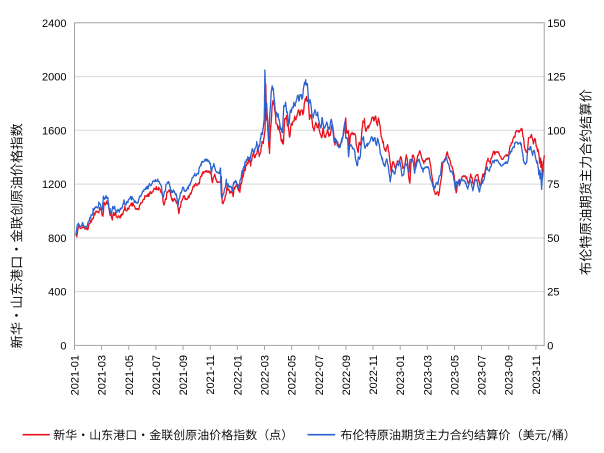 Image resolution: width=604 pixels, height=453 pixels. Describe the element at coordinates (456, 375) in the screenshot. I see `svg-text: 2023-05` at that location.